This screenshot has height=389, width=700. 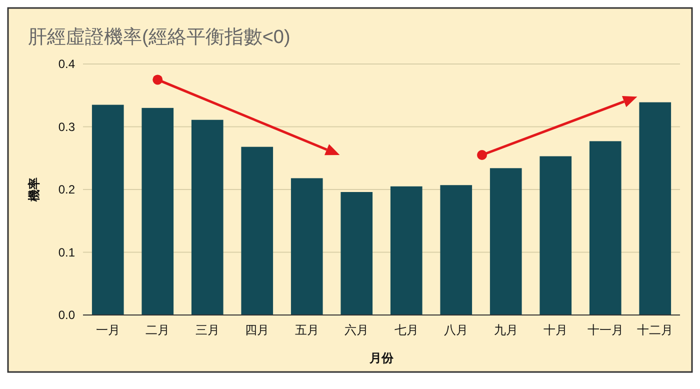 I want to click on chart-title: 肝經虛證機率(經絡平衡指數<0), so click(x=159, y=37).